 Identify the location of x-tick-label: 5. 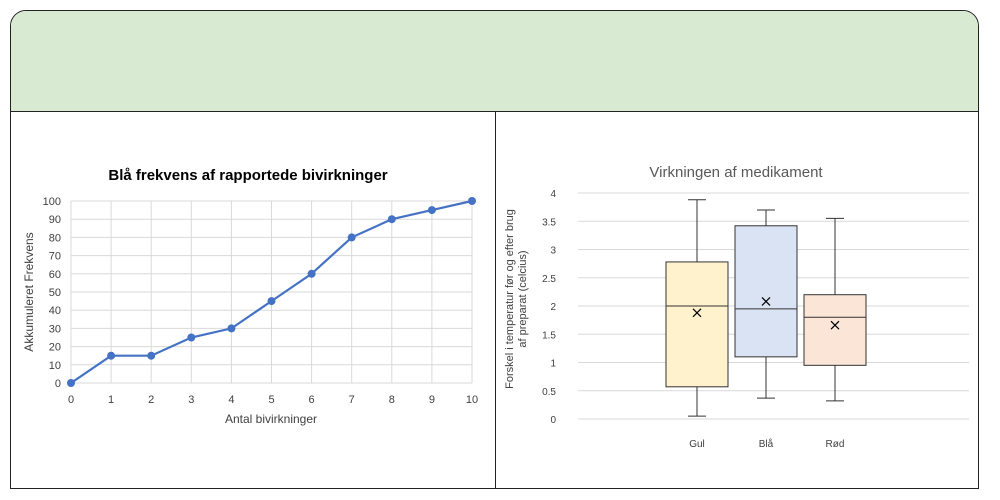
(271, 400).